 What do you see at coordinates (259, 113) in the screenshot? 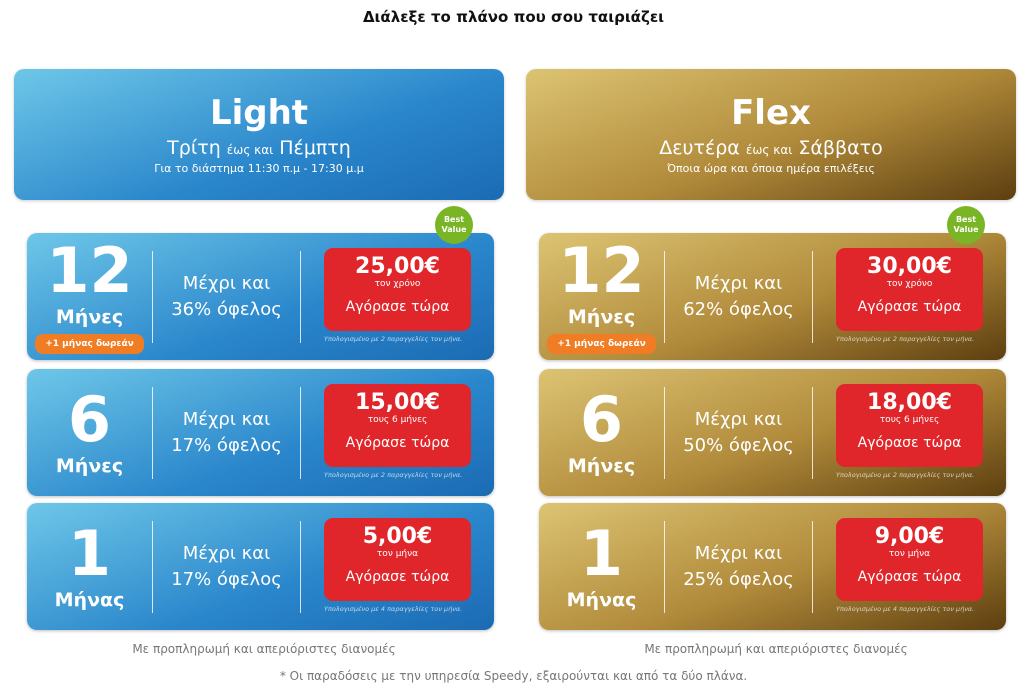
I see `plan-name: Light` at bounding box center [259, 113].